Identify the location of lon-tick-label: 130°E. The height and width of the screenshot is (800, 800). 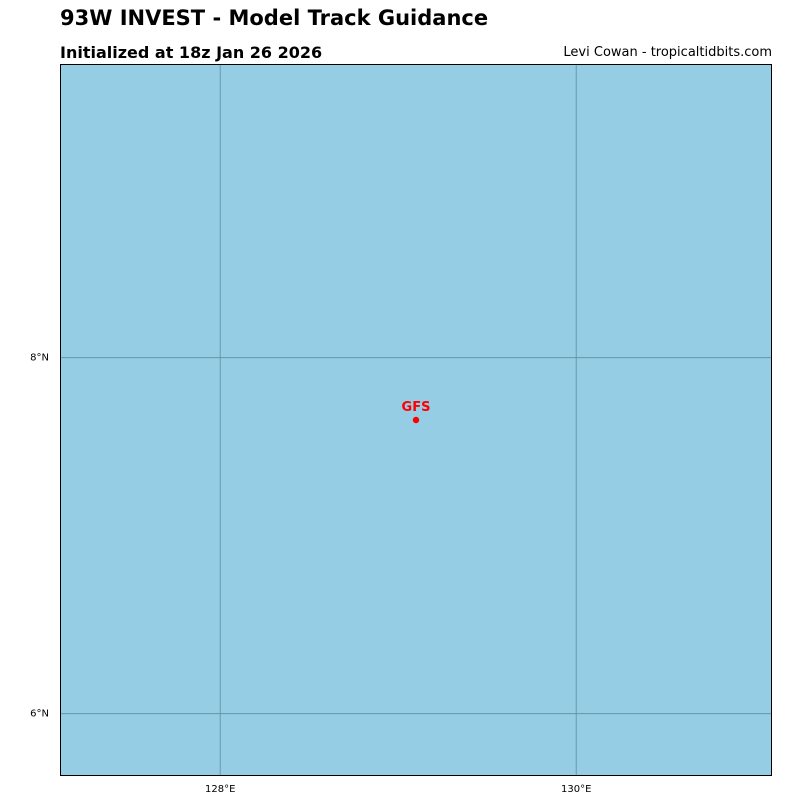
(576, 789).